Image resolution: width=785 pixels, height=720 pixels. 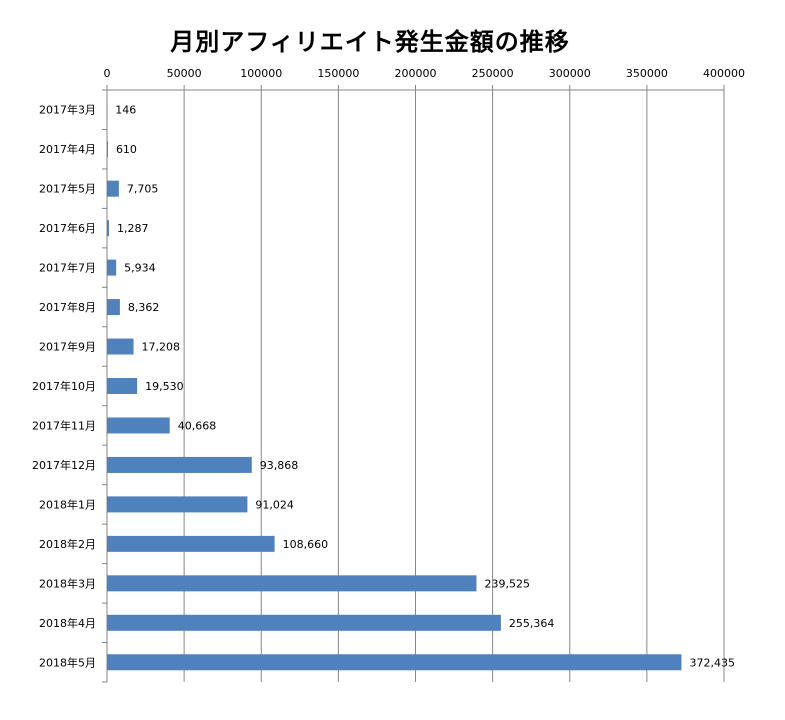 What do you see at coordinates (67, 623) in the screenshot?
I see `category-label: 2018年4月` at bounding box center [67, 623].